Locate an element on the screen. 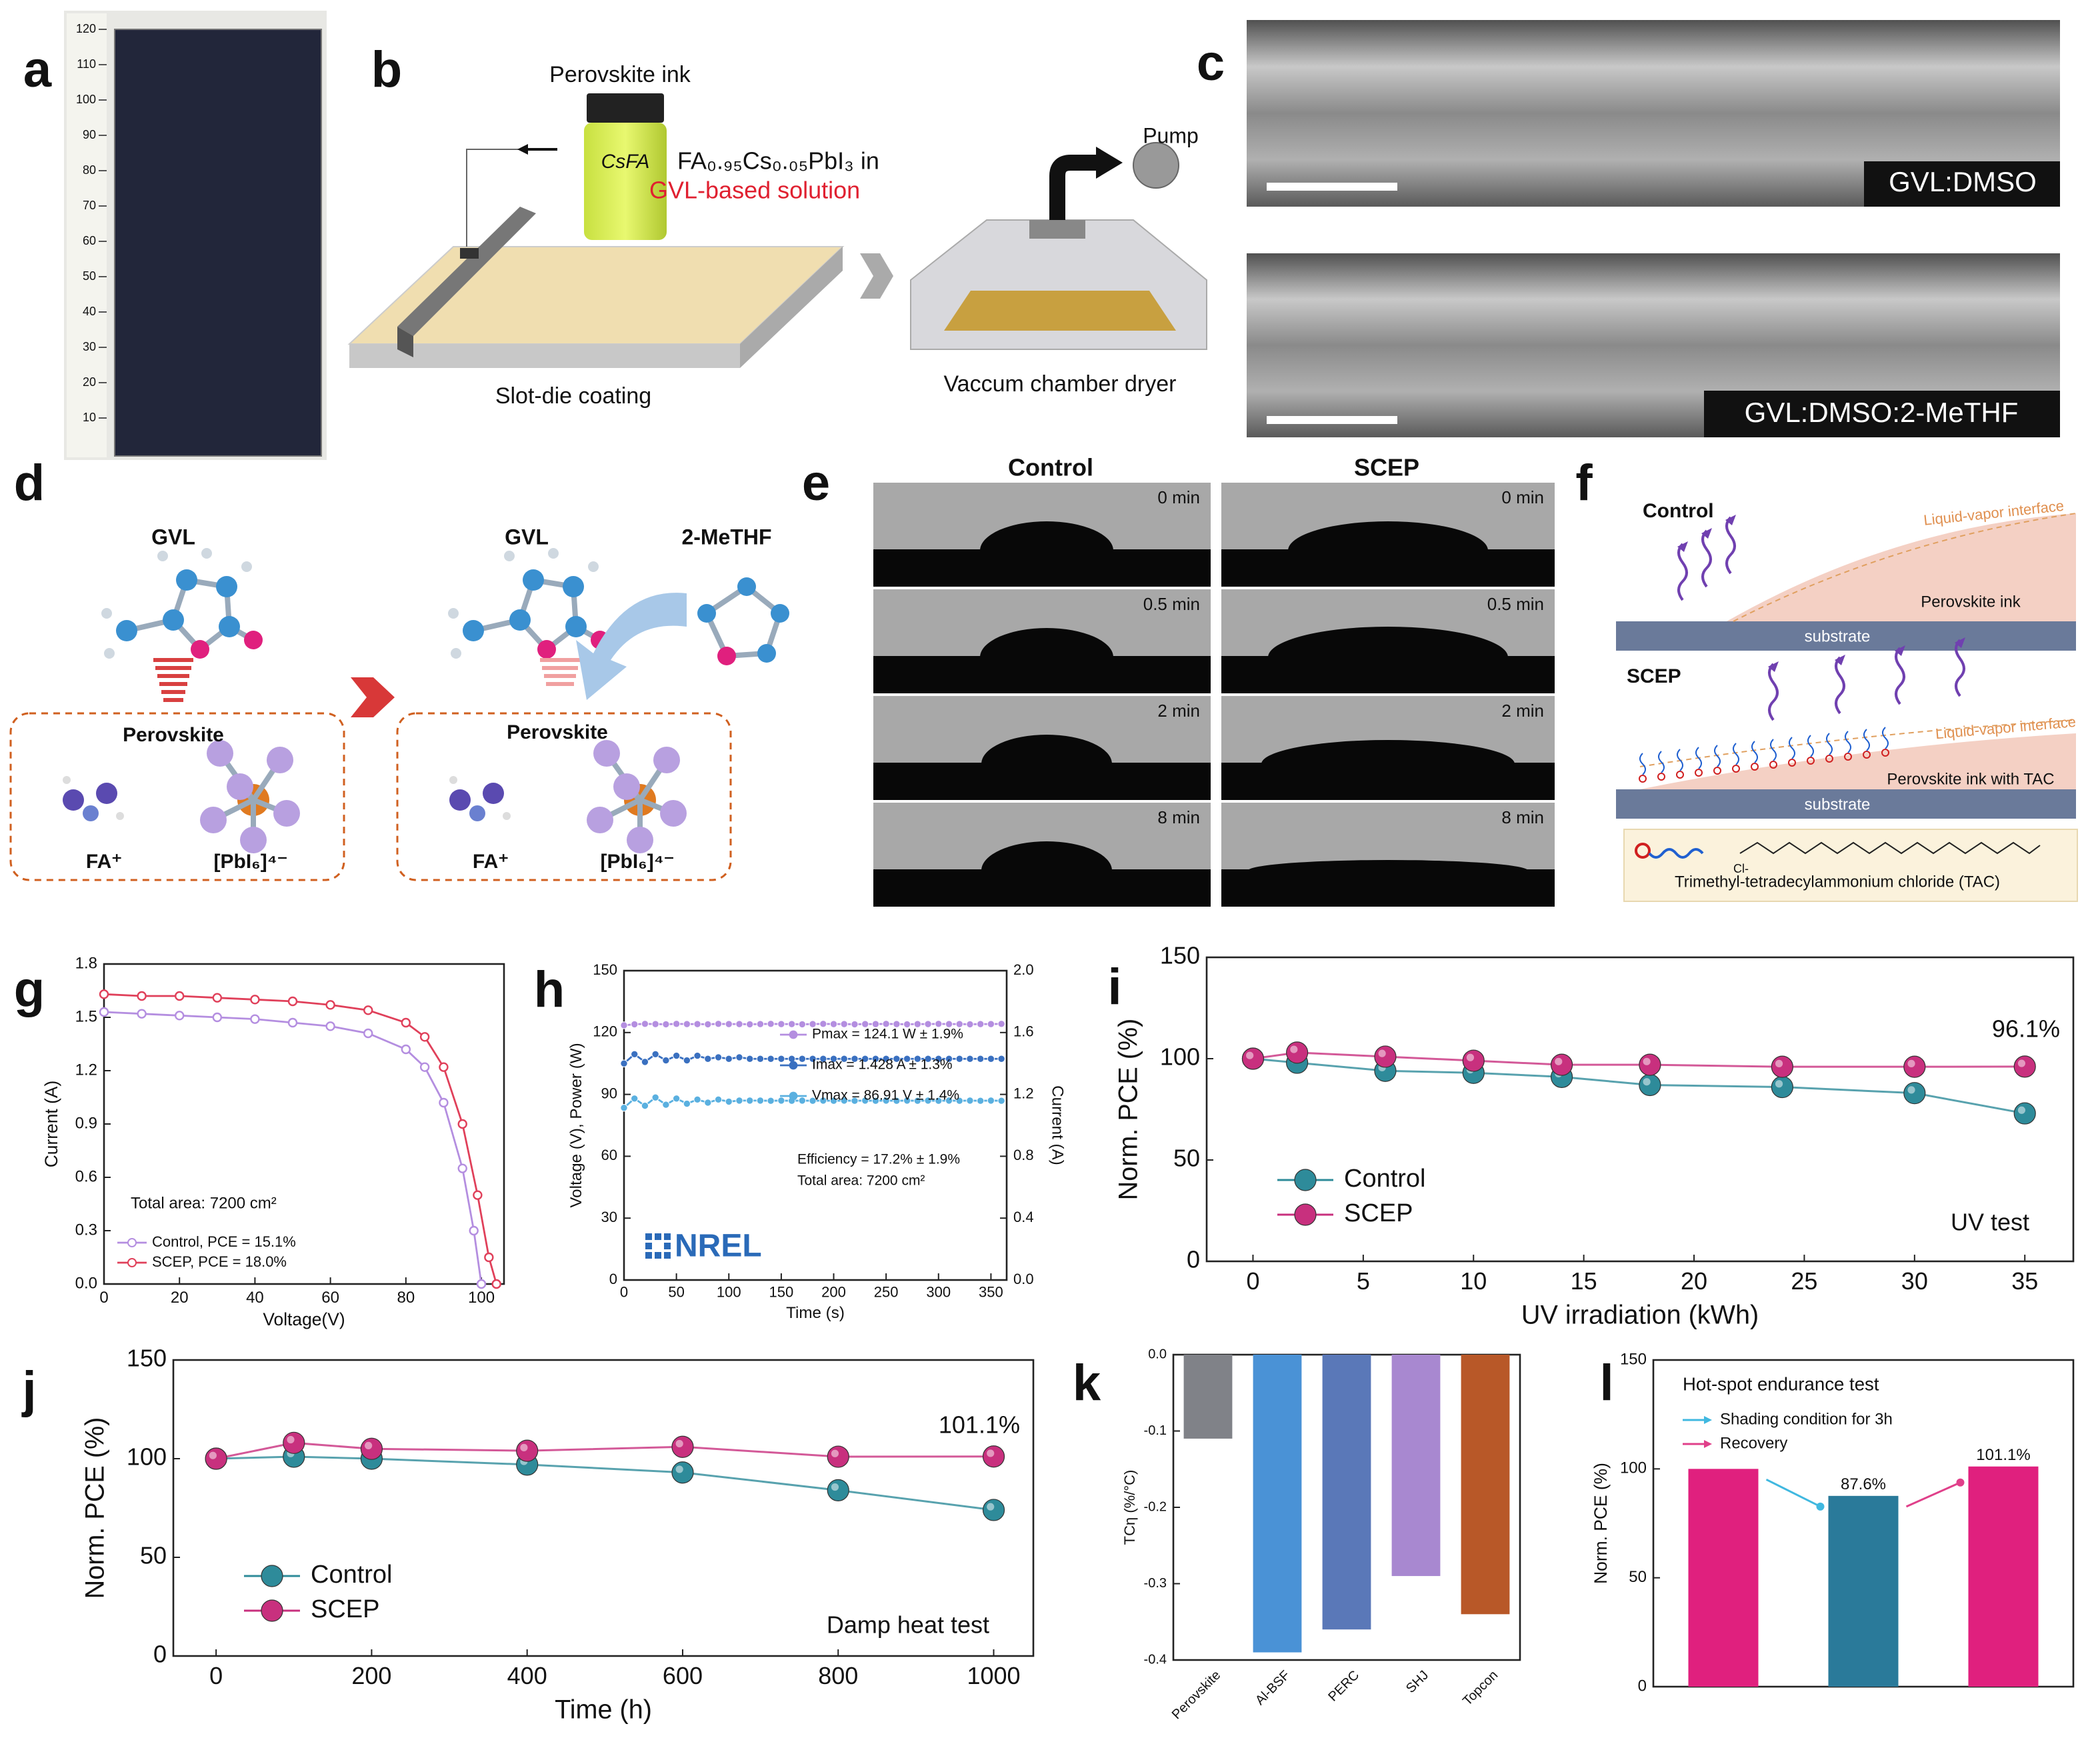 Image resolution: width=2100 pixels, height=1748 pixels. x-tick-label: 200 is located at coordinates (371, 1675).